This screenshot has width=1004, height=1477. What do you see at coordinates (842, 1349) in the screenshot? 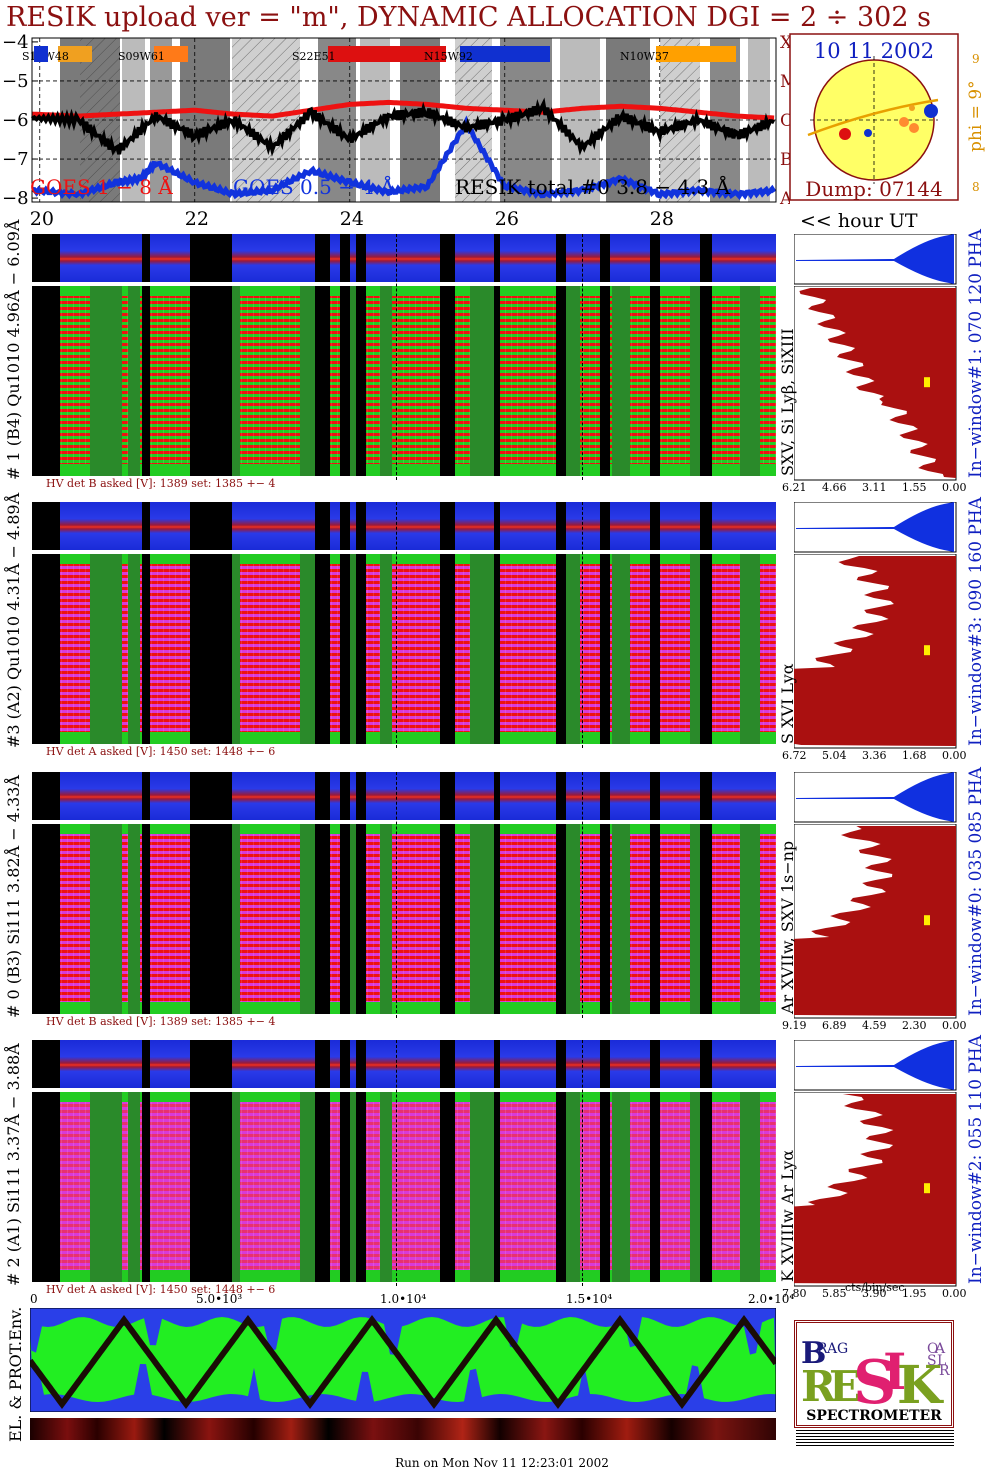
I see `svg-text: G` at bounding box center [842, 1349].